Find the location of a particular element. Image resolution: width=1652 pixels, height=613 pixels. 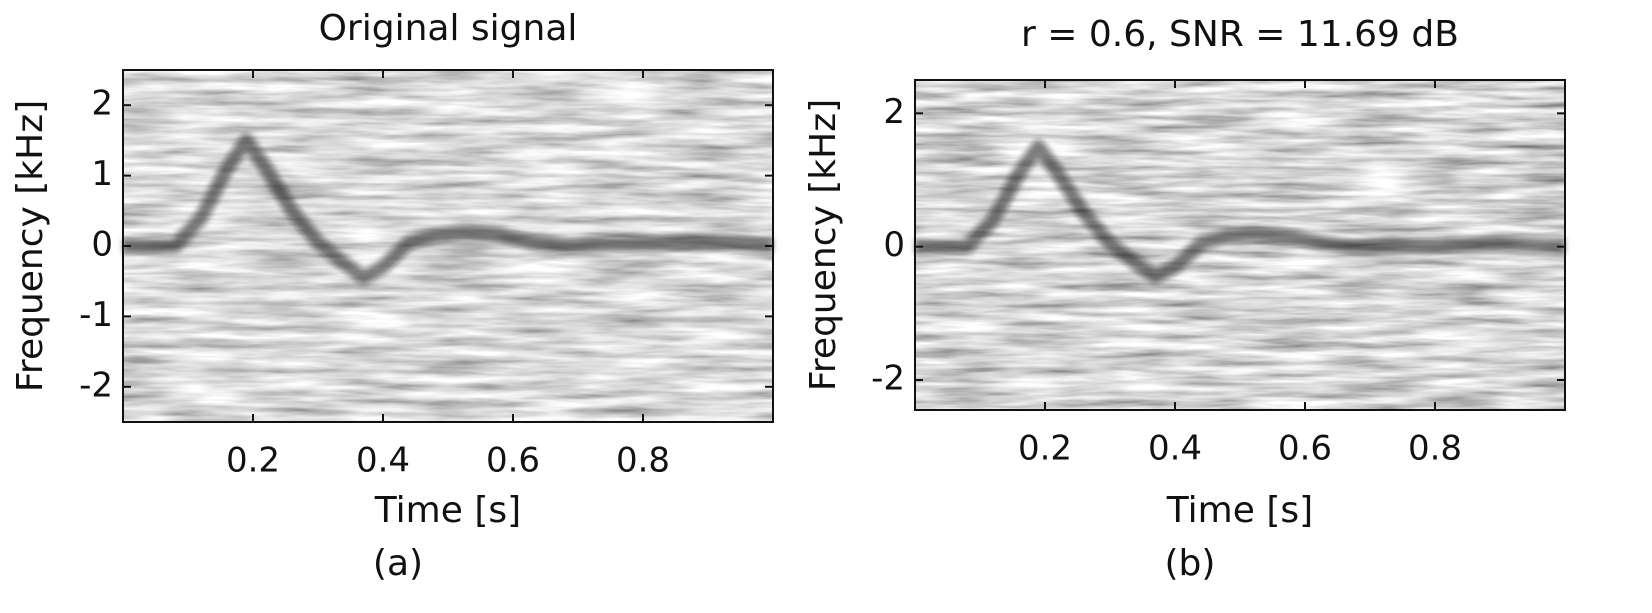

y-tick-label: 1 is located at coordinates (102, 174).